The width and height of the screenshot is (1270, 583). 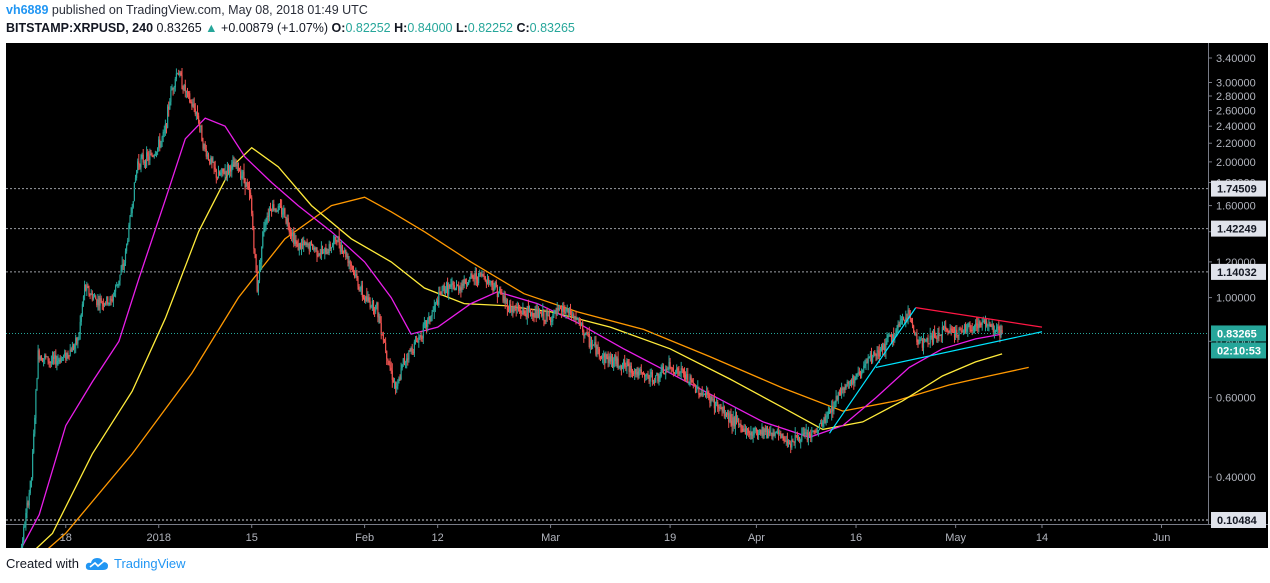 What do you see at coordinates (1236, 207) in the screenshot?
I see `y-tick-label: 1.60000` at bounding box center [1236, 207].